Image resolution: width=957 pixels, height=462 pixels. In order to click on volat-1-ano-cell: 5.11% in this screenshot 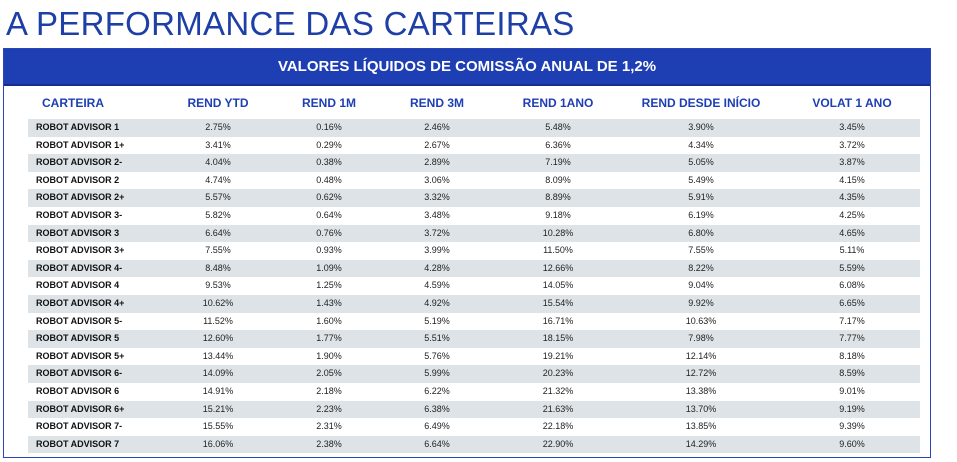, I will do `click(852, 250)`.